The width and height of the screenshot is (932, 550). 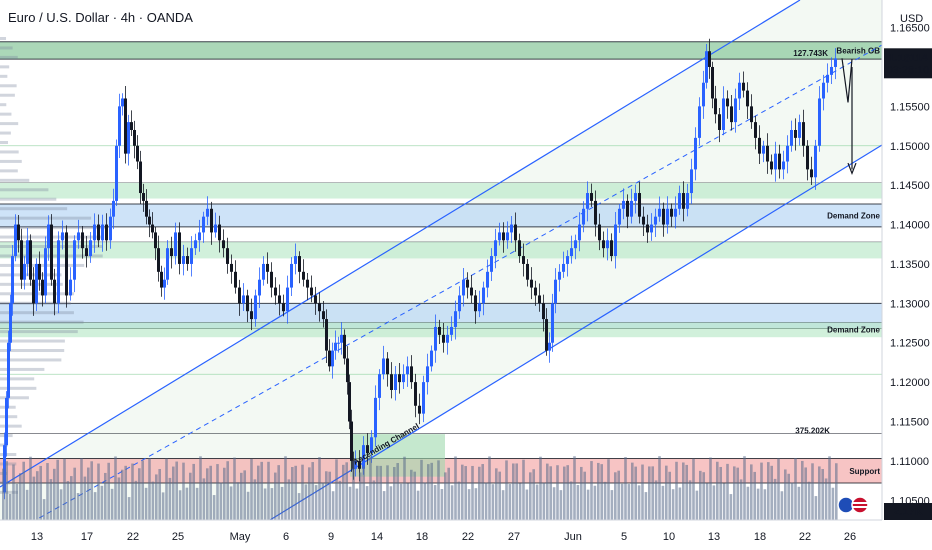 I want to click on price-box, so click(x=908, y=63).